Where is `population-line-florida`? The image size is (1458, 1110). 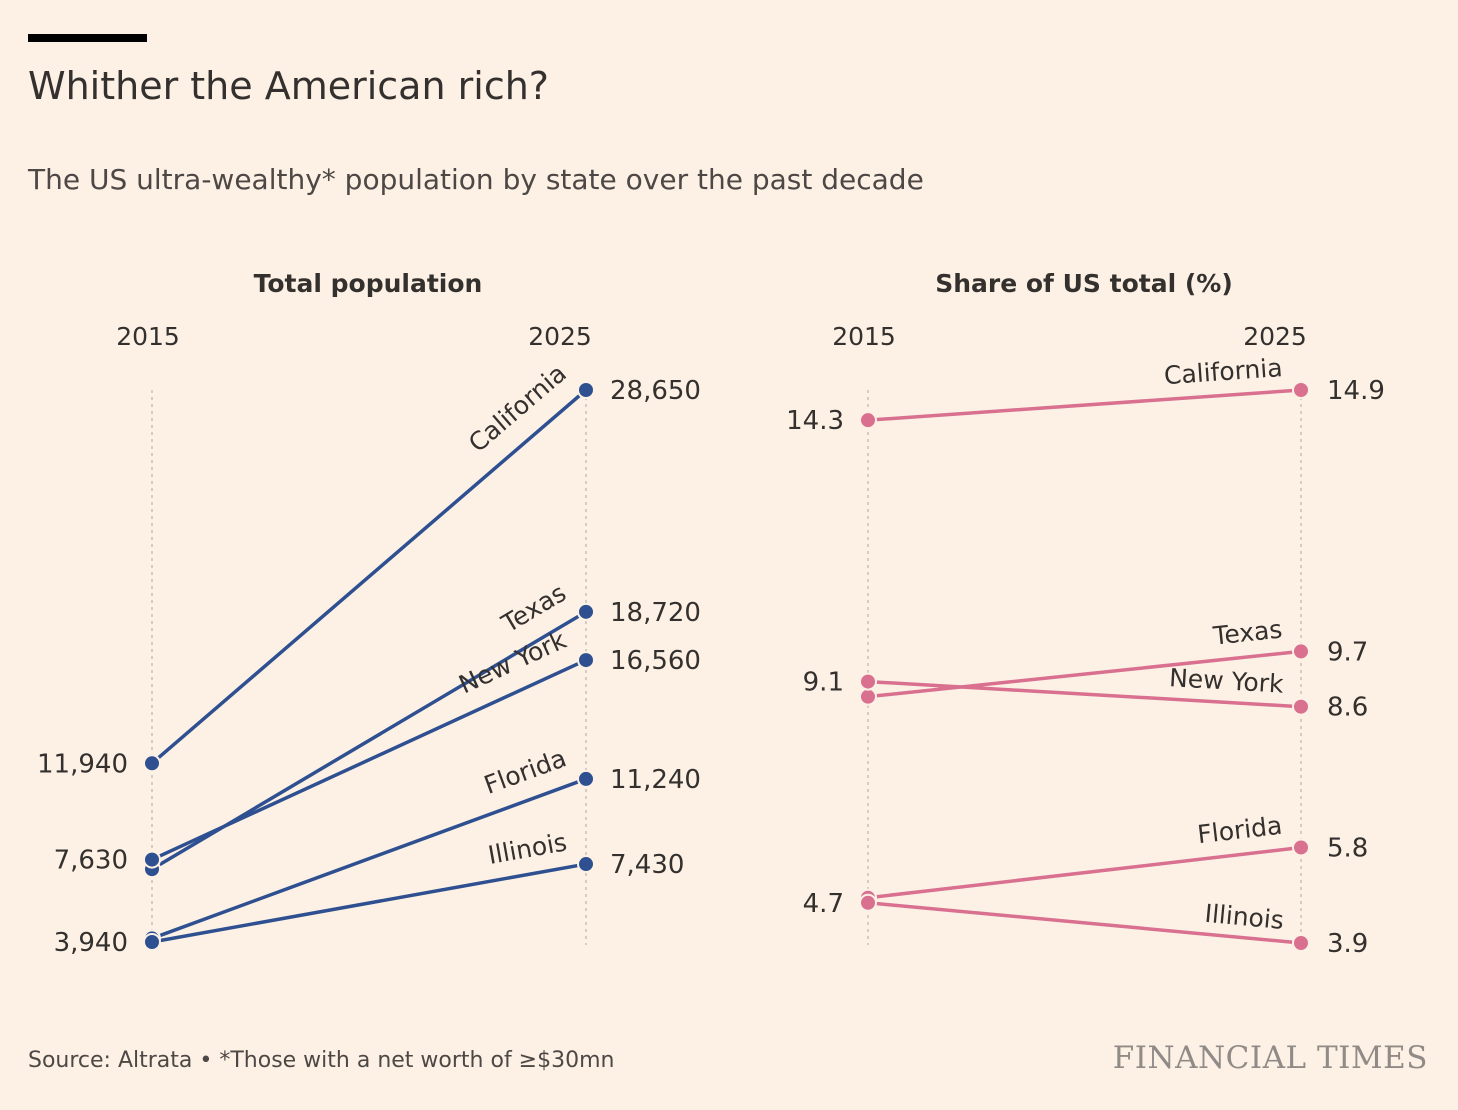 population-line-florida is located at coordinates (369, 859).